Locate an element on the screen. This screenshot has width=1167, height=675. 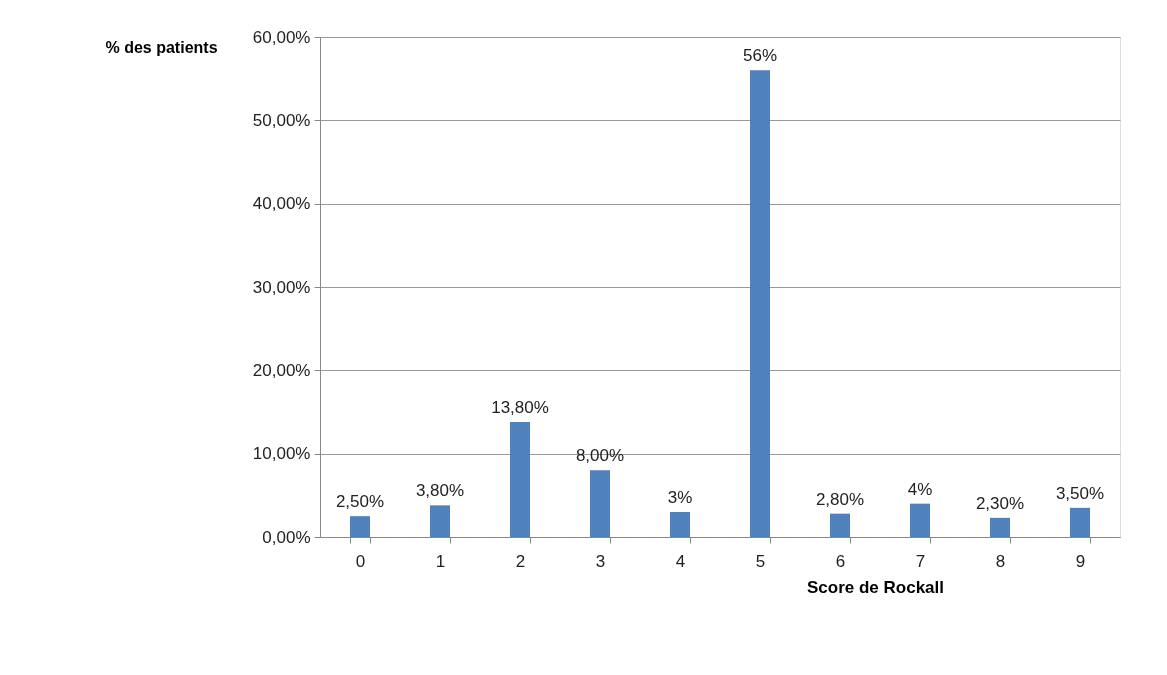
x-tick-label: 6 is located at coordinates (840, 561).